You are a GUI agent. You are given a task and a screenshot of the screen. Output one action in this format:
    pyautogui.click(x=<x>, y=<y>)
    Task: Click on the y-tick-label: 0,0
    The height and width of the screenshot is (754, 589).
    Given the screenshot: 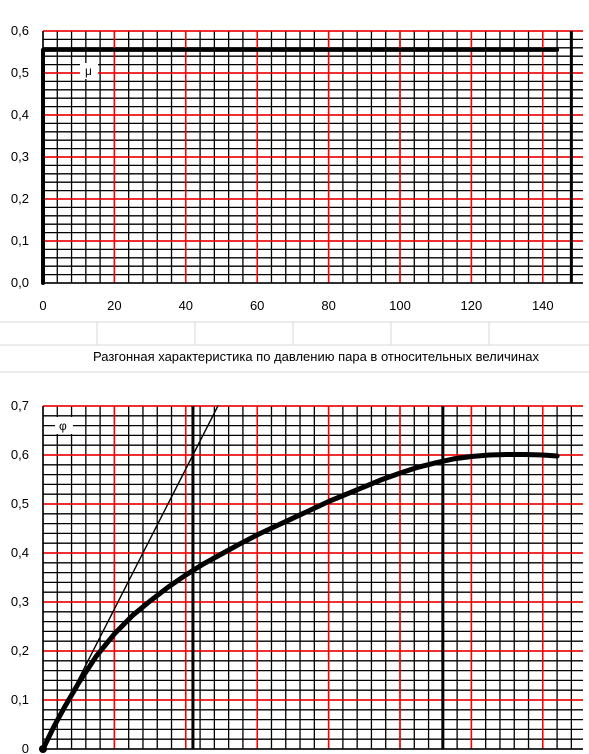 What is the action you would take?
    pyautogui.click(x=20, y=282)
    